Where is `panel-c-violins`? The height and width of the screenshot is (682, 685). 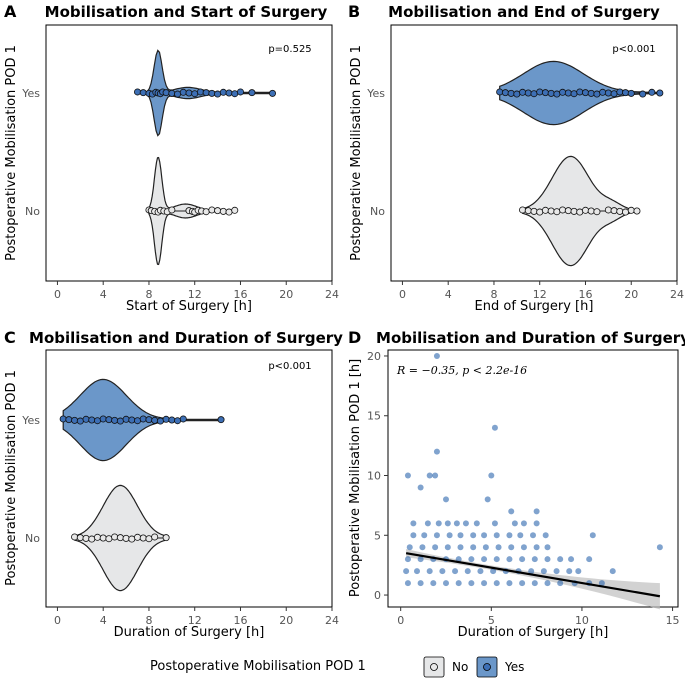
panel-c-violins is located at coordinates (142, 485).